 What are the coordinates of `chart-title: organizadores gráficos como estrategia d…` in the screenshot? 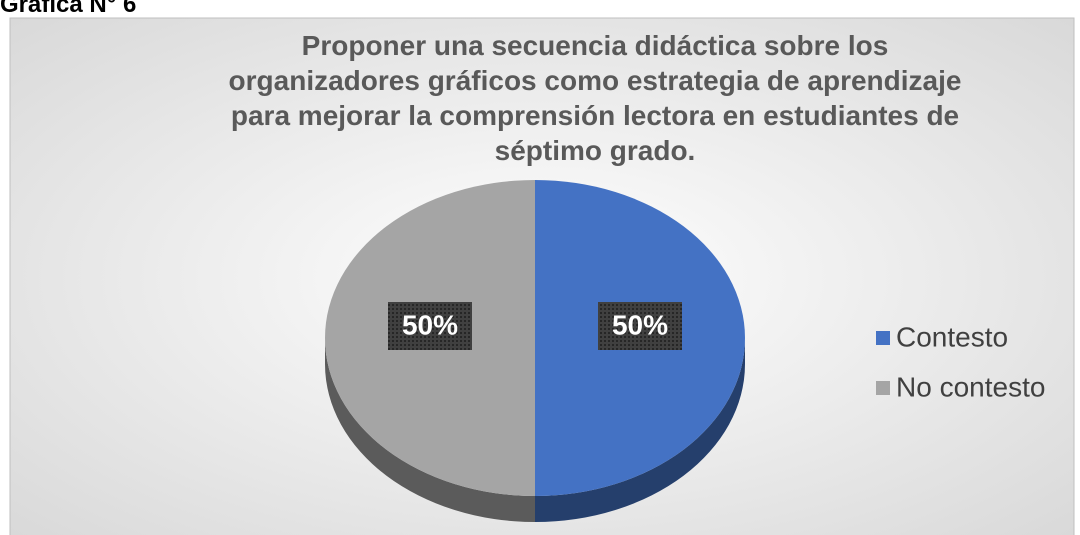 It's located at (595, 80).